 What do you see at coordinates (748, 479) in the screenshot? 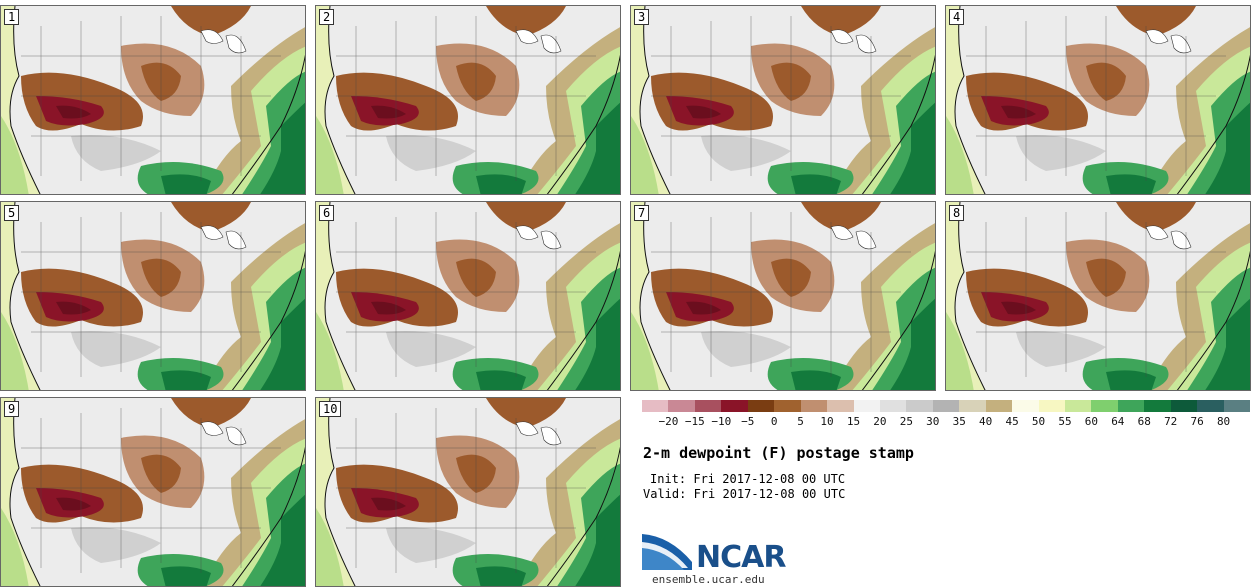
I see `init-time: Init: Fri 2017-12-08 00 UTC` at bounding box center [748, 479].